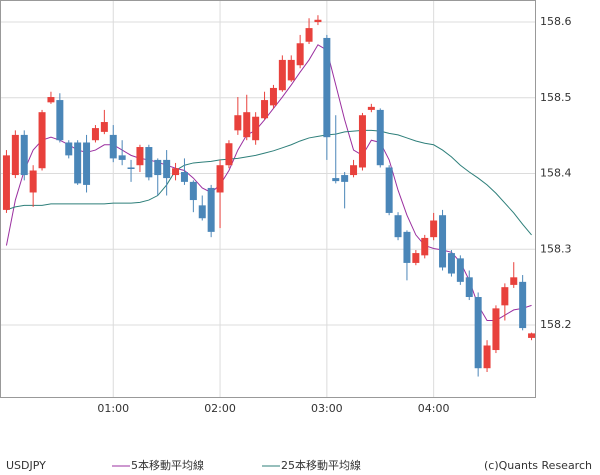  Describe the element at coordinates (556, 21) in the screenshot. I see `y-tick-label: 158.6` at that location.